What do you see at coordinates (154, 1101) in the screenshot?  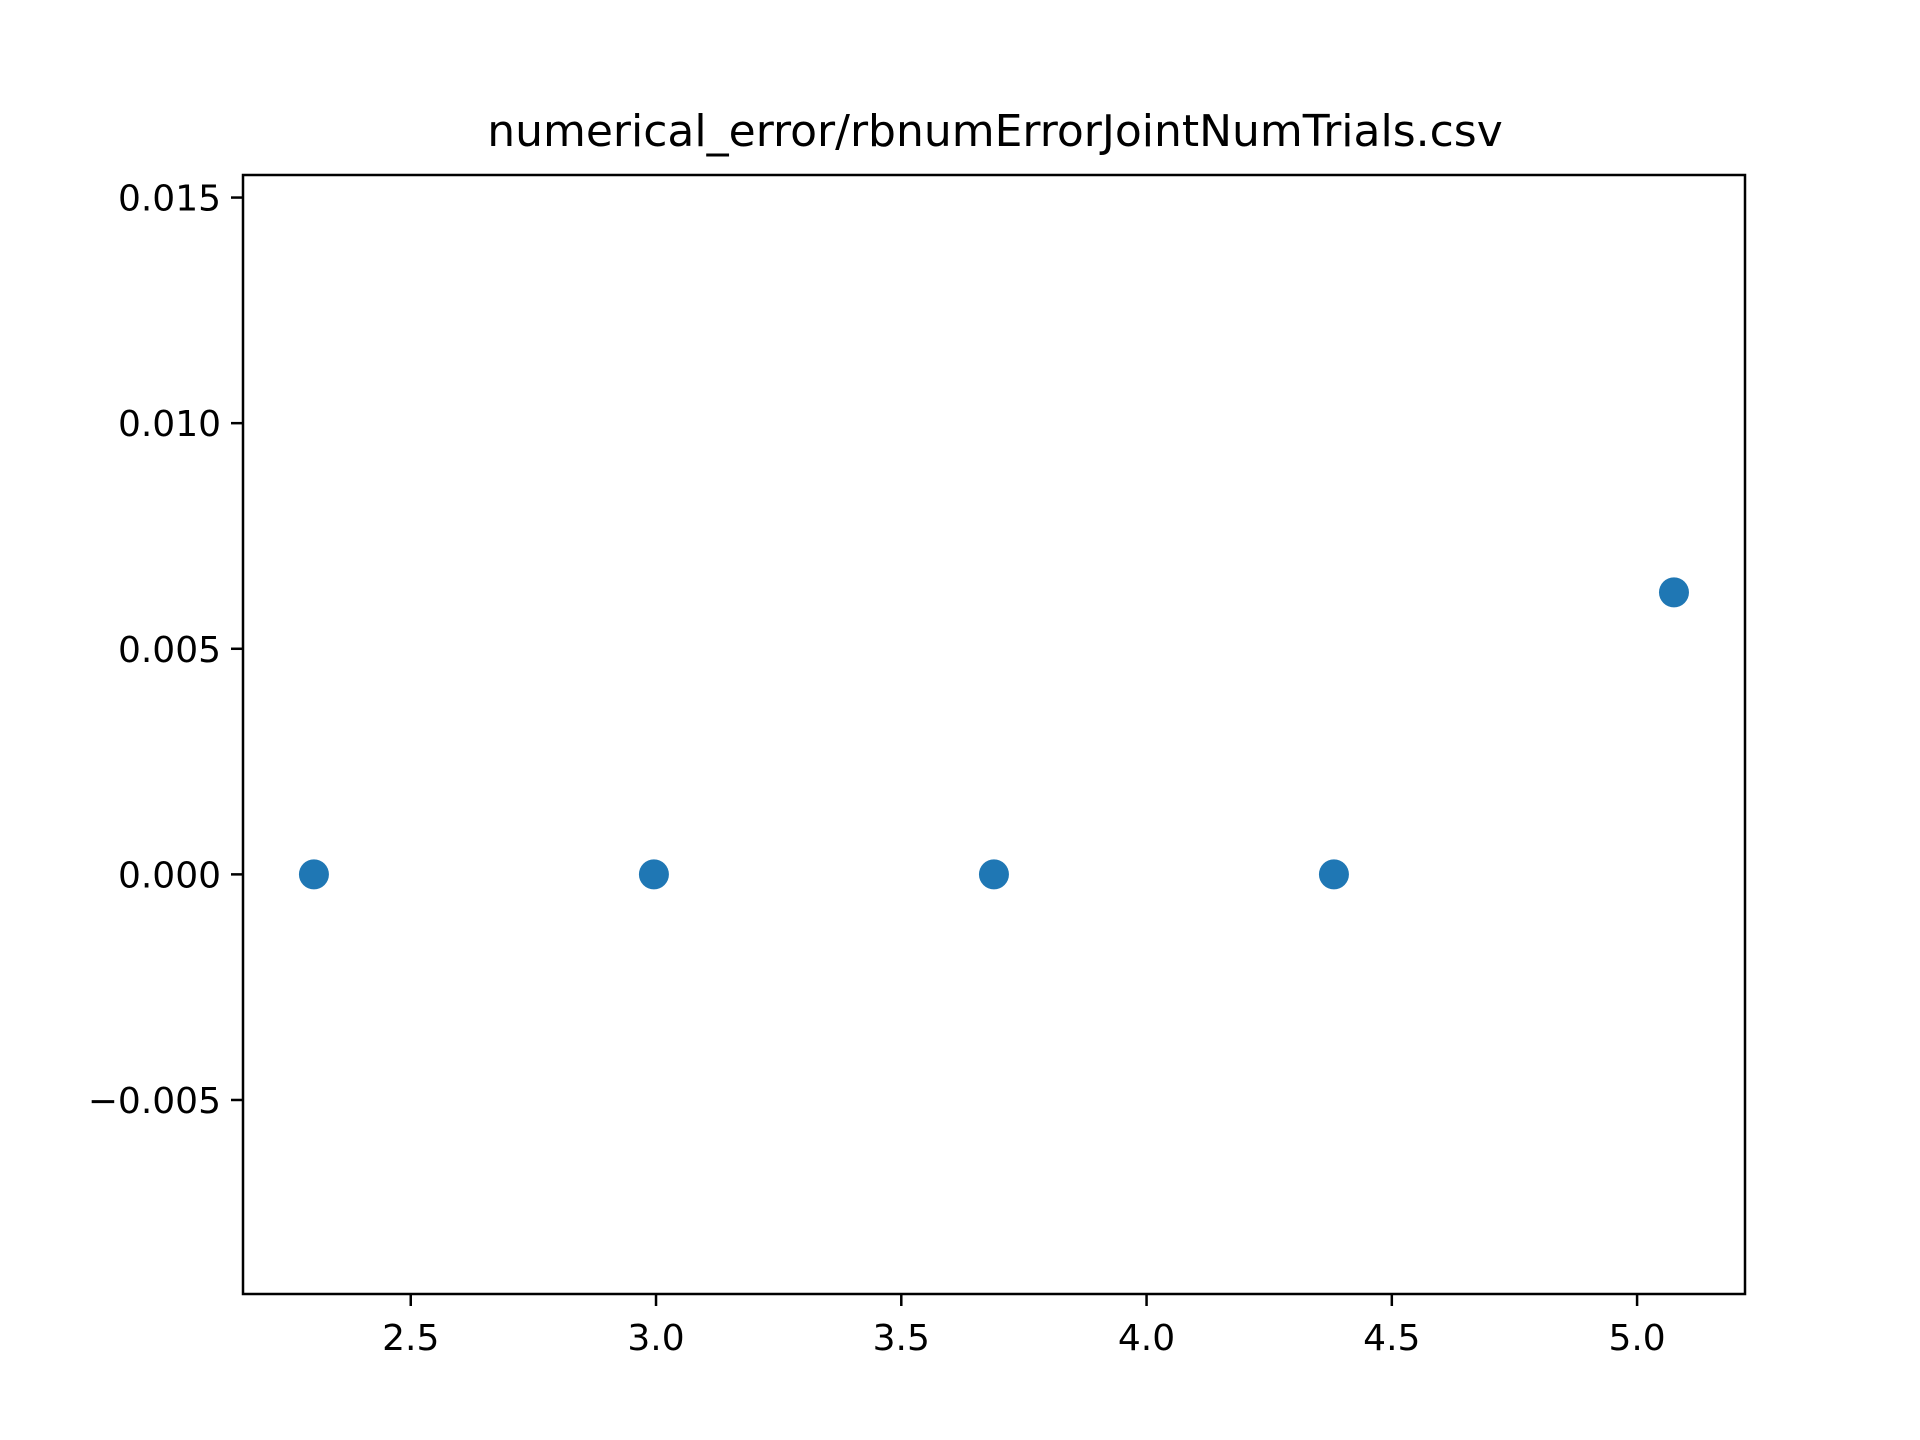 I see `y-tick-label: −0.005` at bounding box center [154, 1101].